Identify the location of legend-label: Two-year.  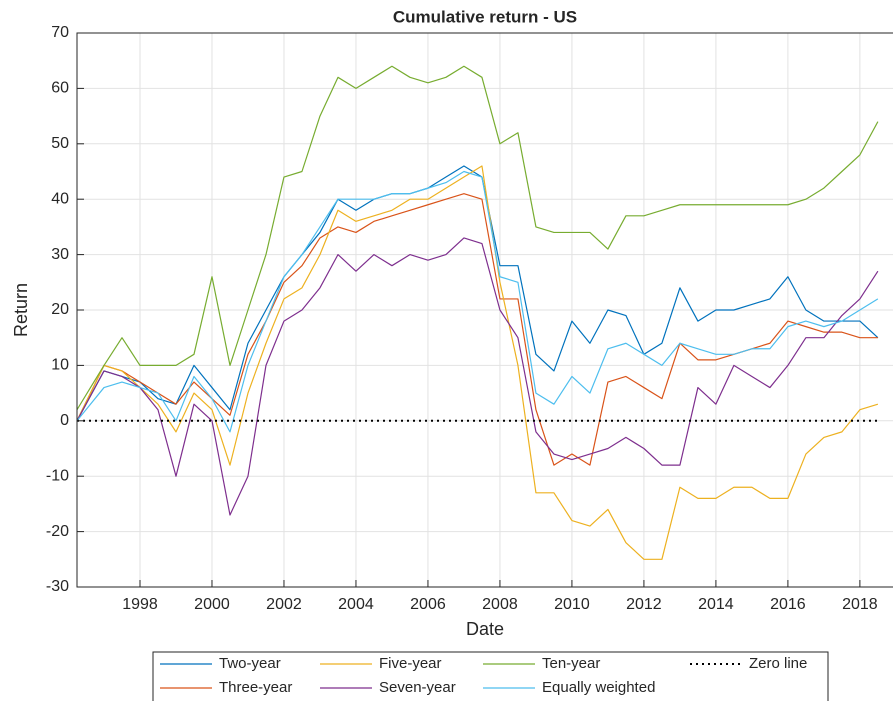
(250, 663).